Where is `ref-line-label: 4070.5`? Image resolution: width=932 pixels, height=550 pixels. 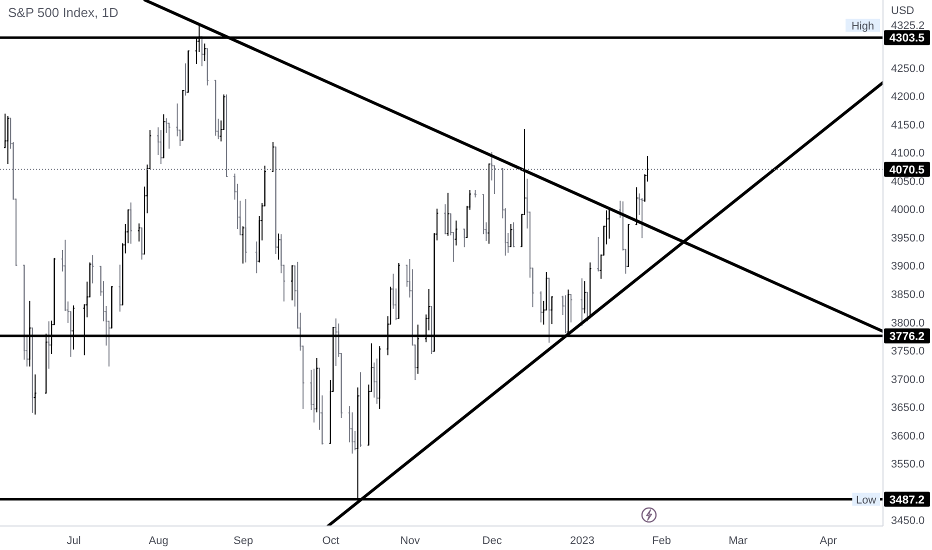 ref-line-label: 4070.5 is located at coordinates (907, 170).